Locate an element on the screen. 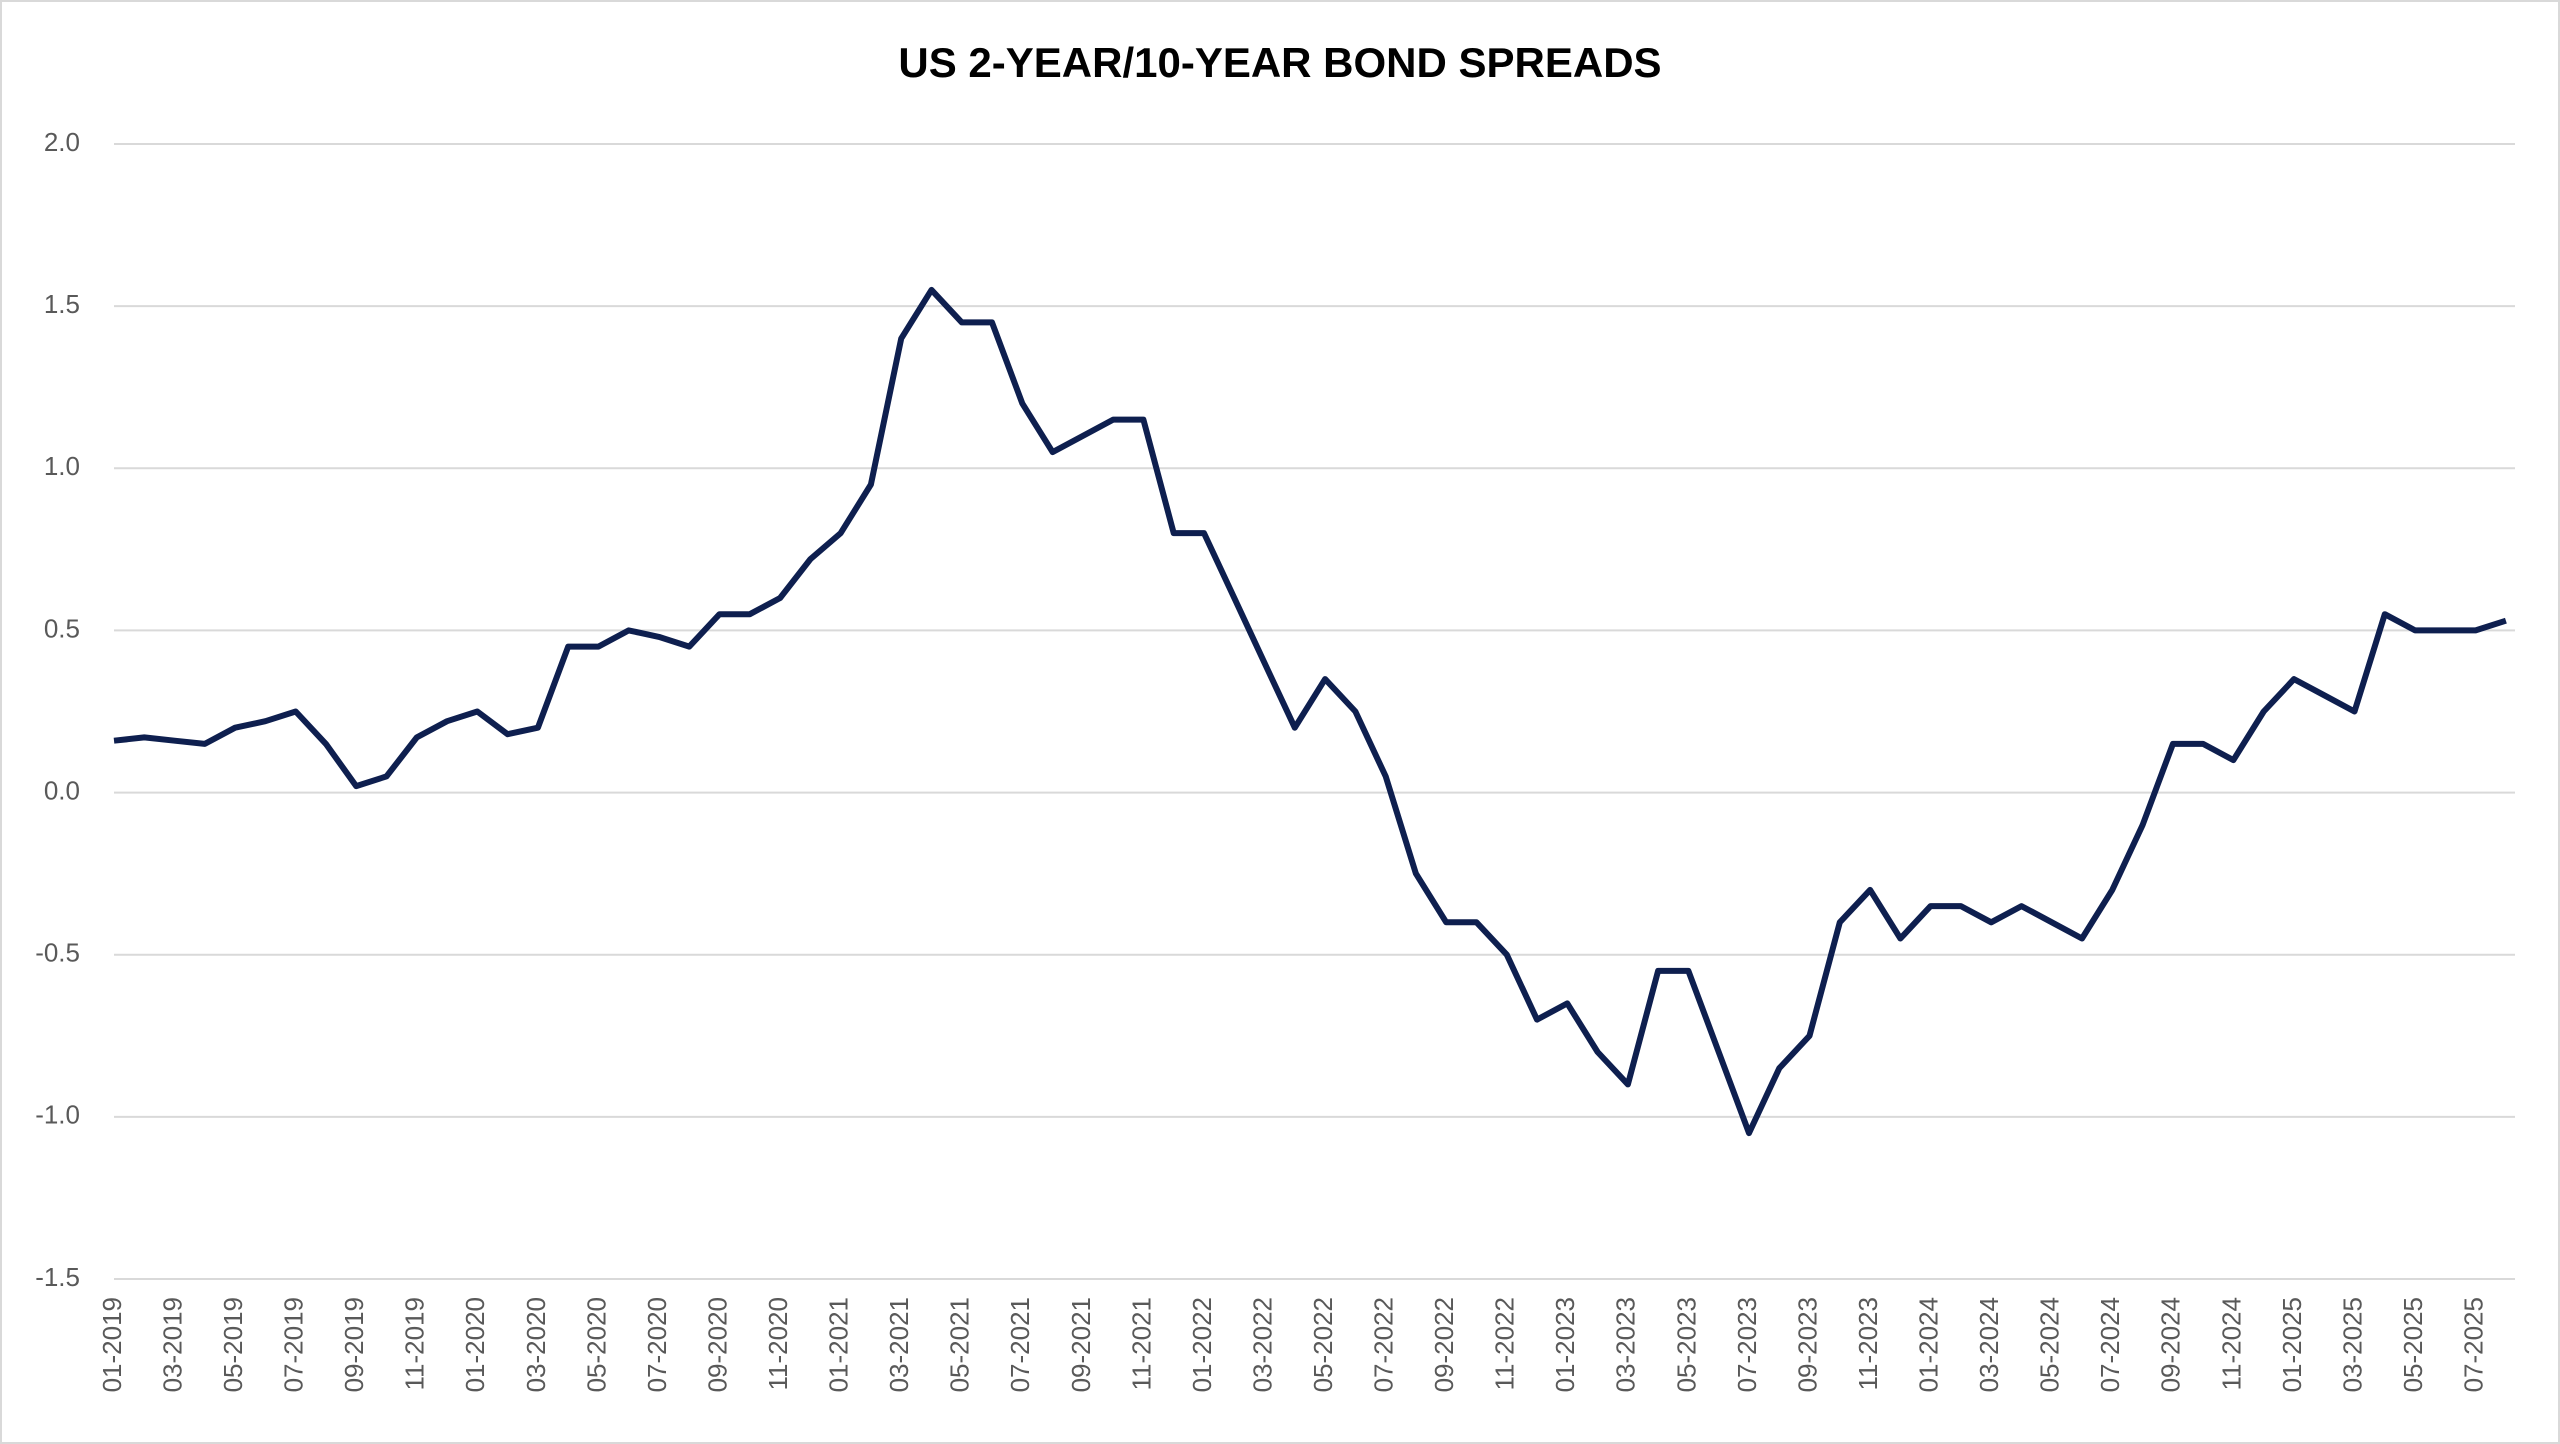  y-tick-label: 1.5 is located at coordinates (62, 304).